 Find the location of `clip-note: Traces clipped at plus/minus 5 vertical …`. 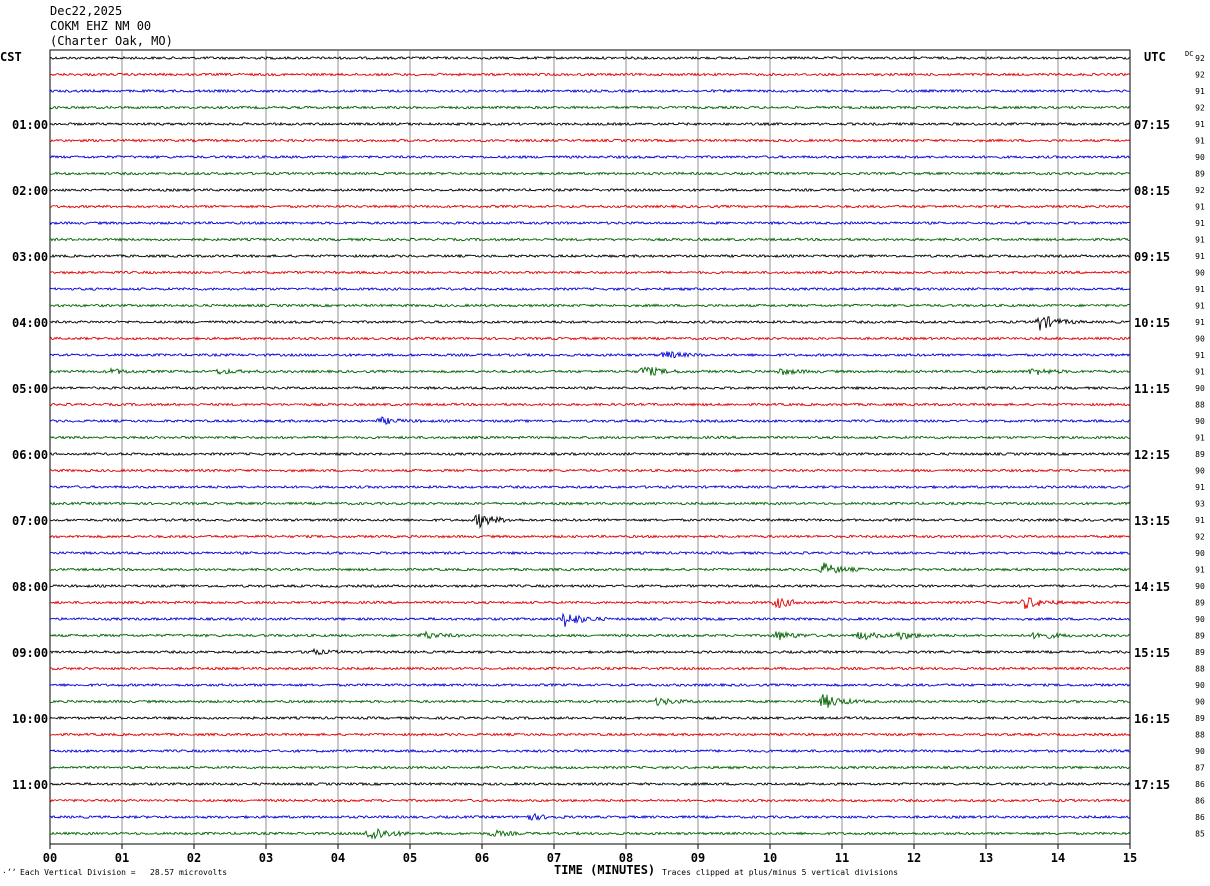

clip-note: Traces clipped at plus/minus 5 vertical … is located at coordinates (780, 872).